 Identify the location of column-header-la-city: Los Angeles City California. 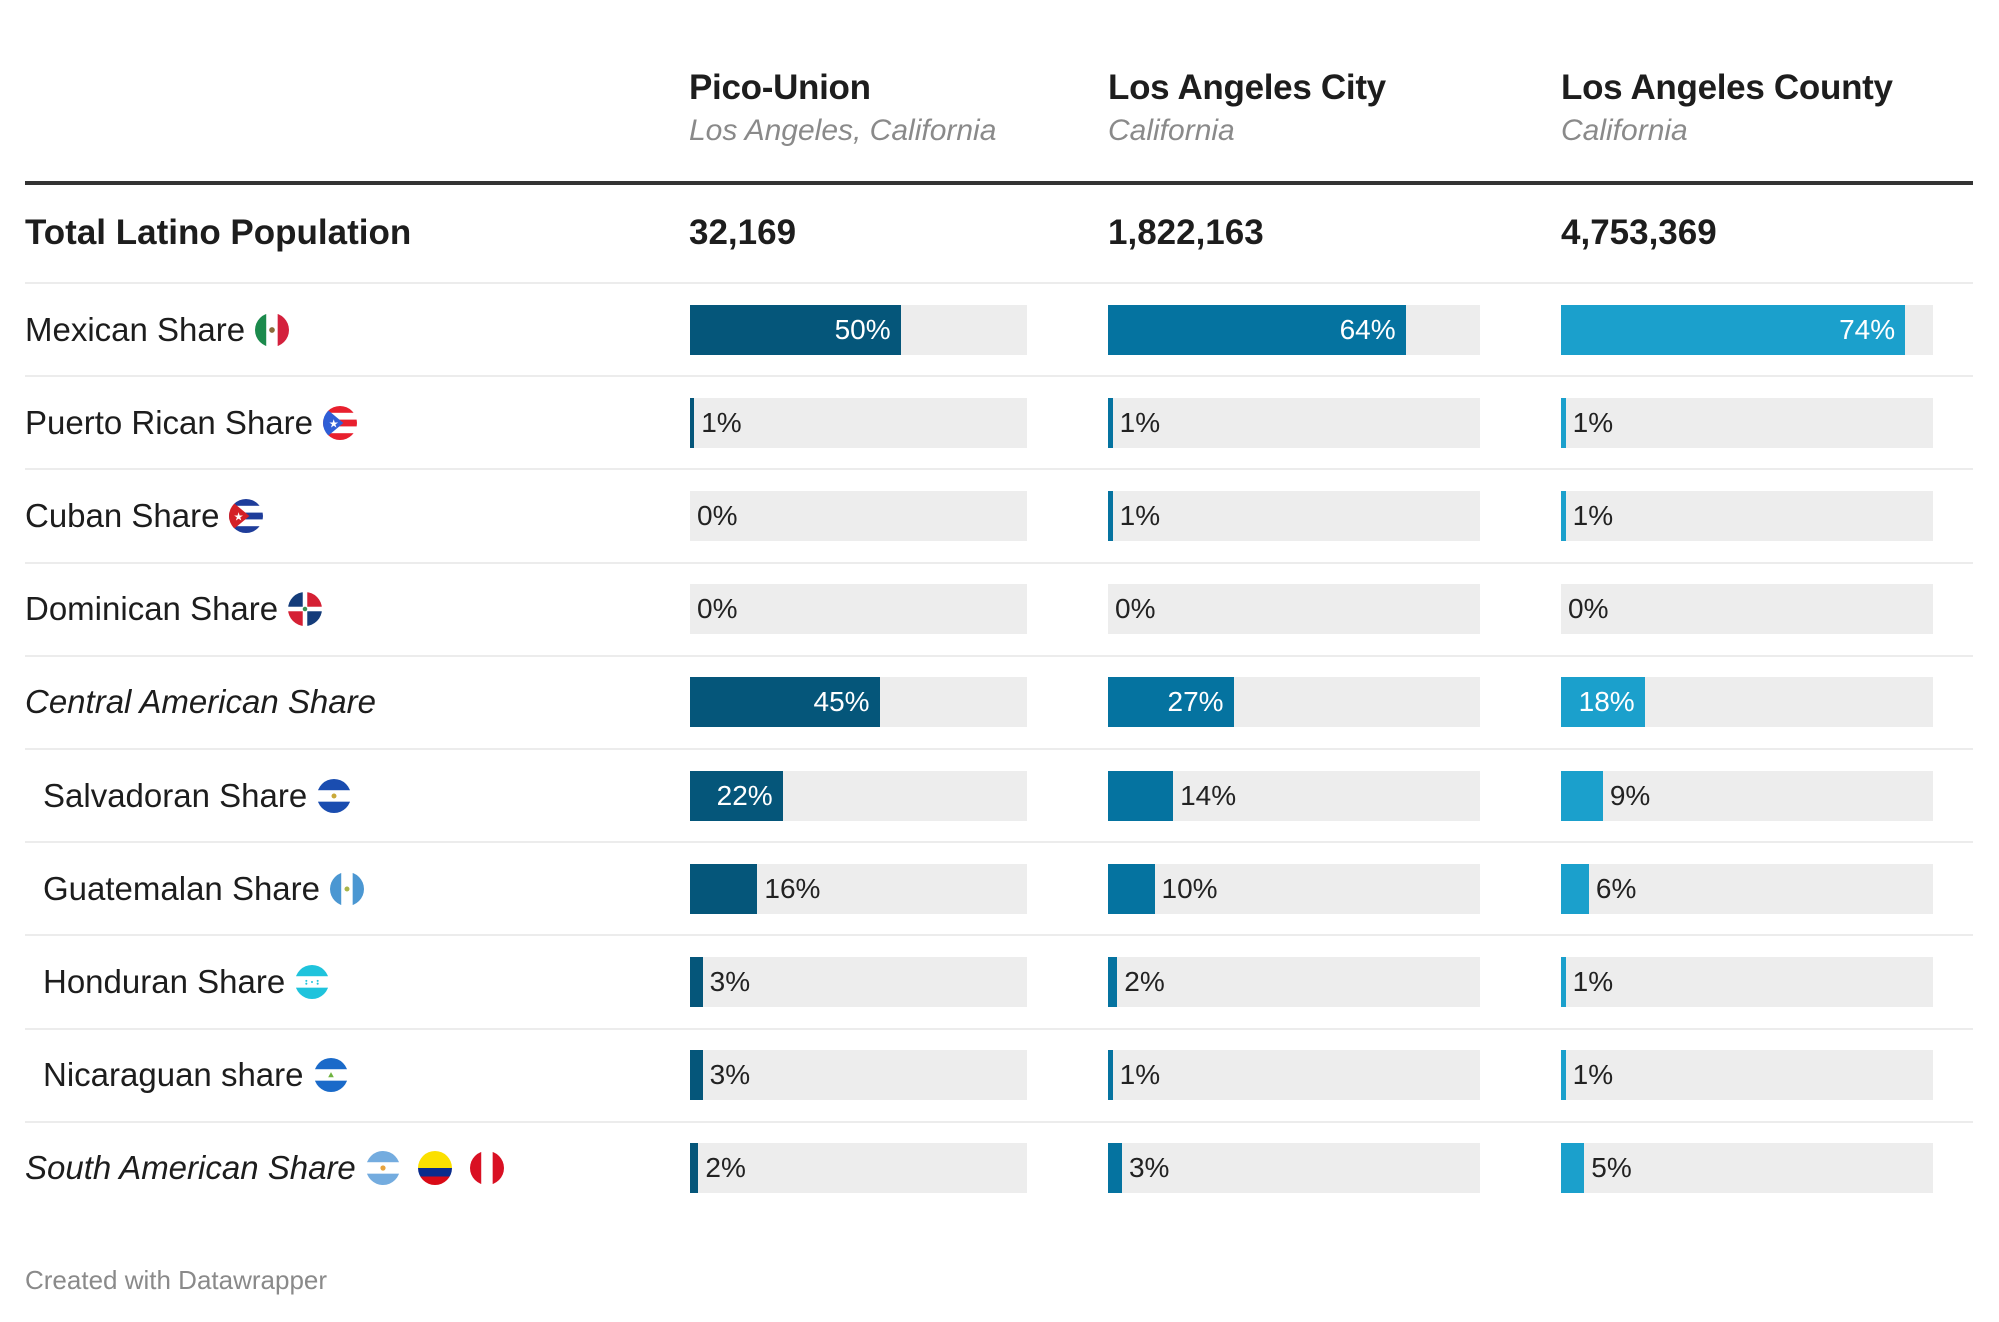
(1247, 108).